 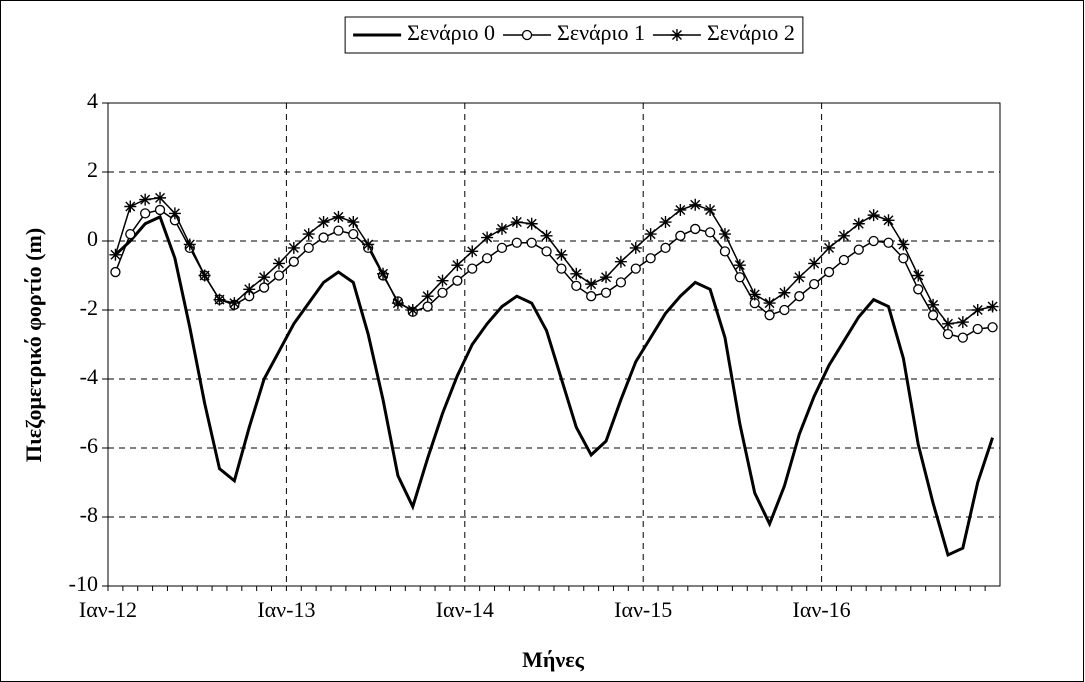 What do you see at coordinates (92, 100) in the screenshot?
I see `y-tick-label: 4` at bounding box center [92, 100].